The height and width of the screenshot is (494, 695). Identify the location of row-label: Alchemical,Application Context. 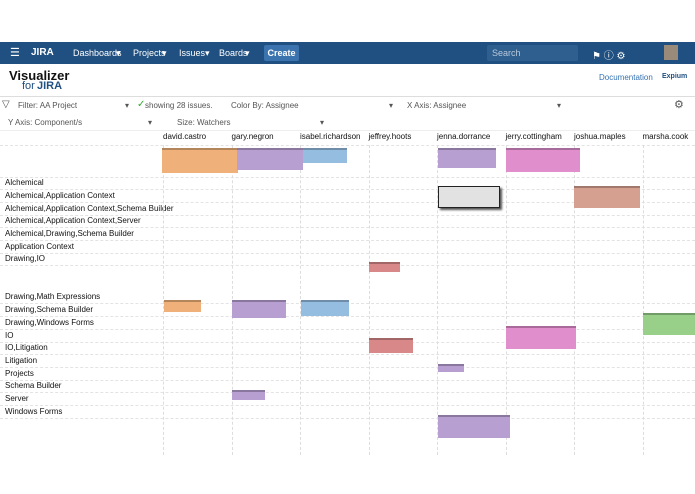
(60, 195).